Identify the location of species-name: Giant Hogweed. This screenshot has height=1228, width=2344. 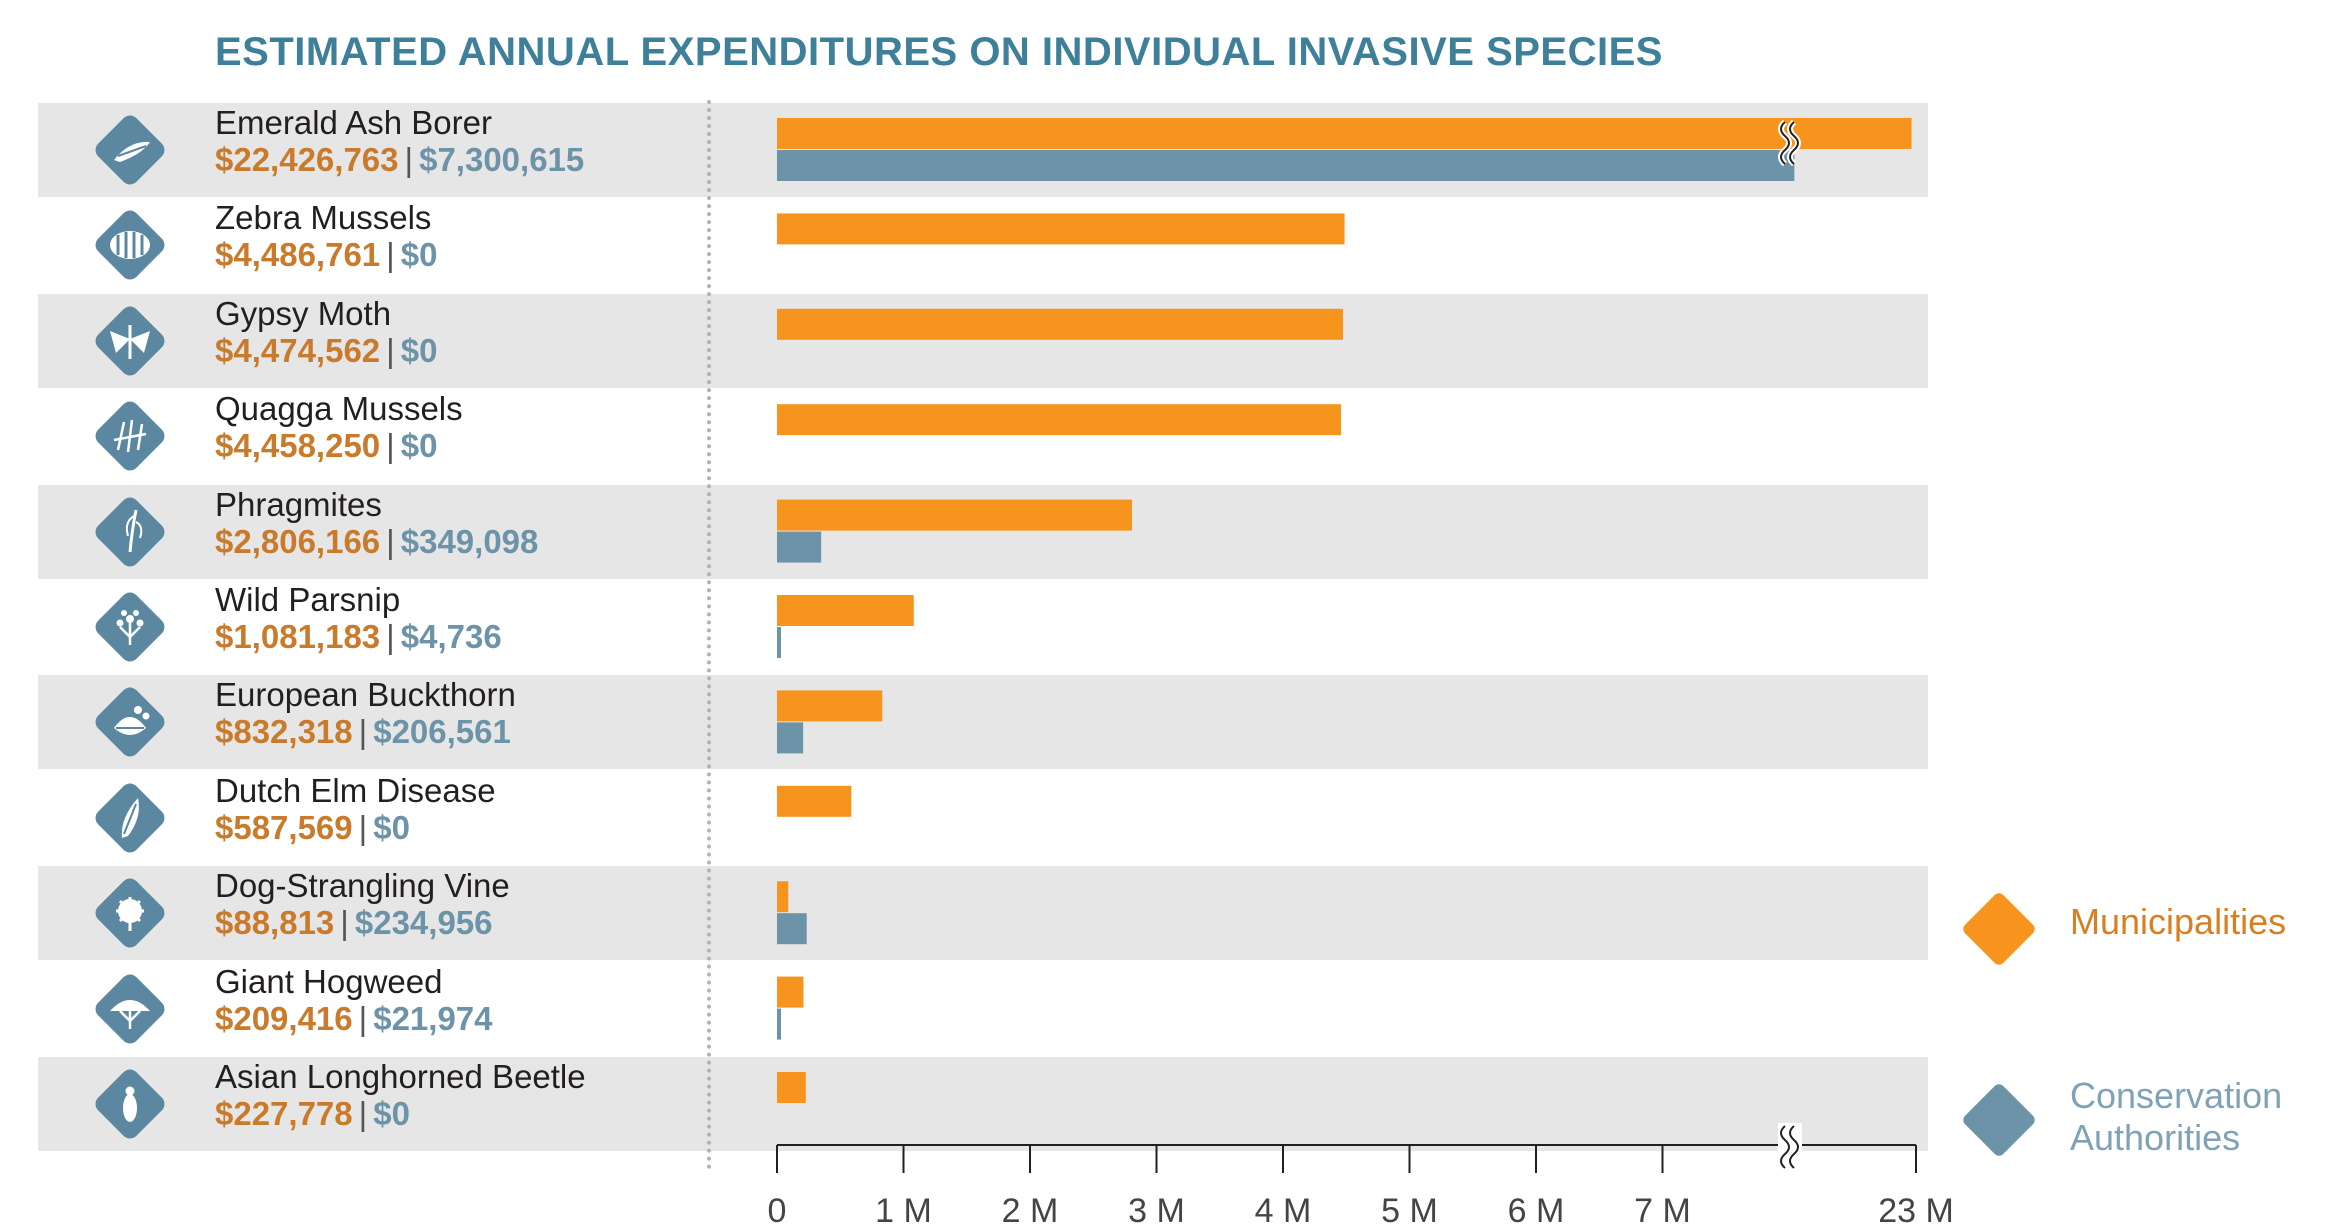
(329, 981).